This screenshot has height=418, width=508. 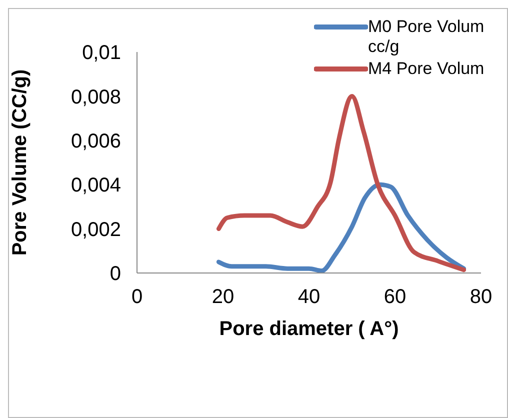 What do you see at coordinates (223, 297) in the screenshot?
I see `x-tick-label: 20` at bounding box center [223, 297].